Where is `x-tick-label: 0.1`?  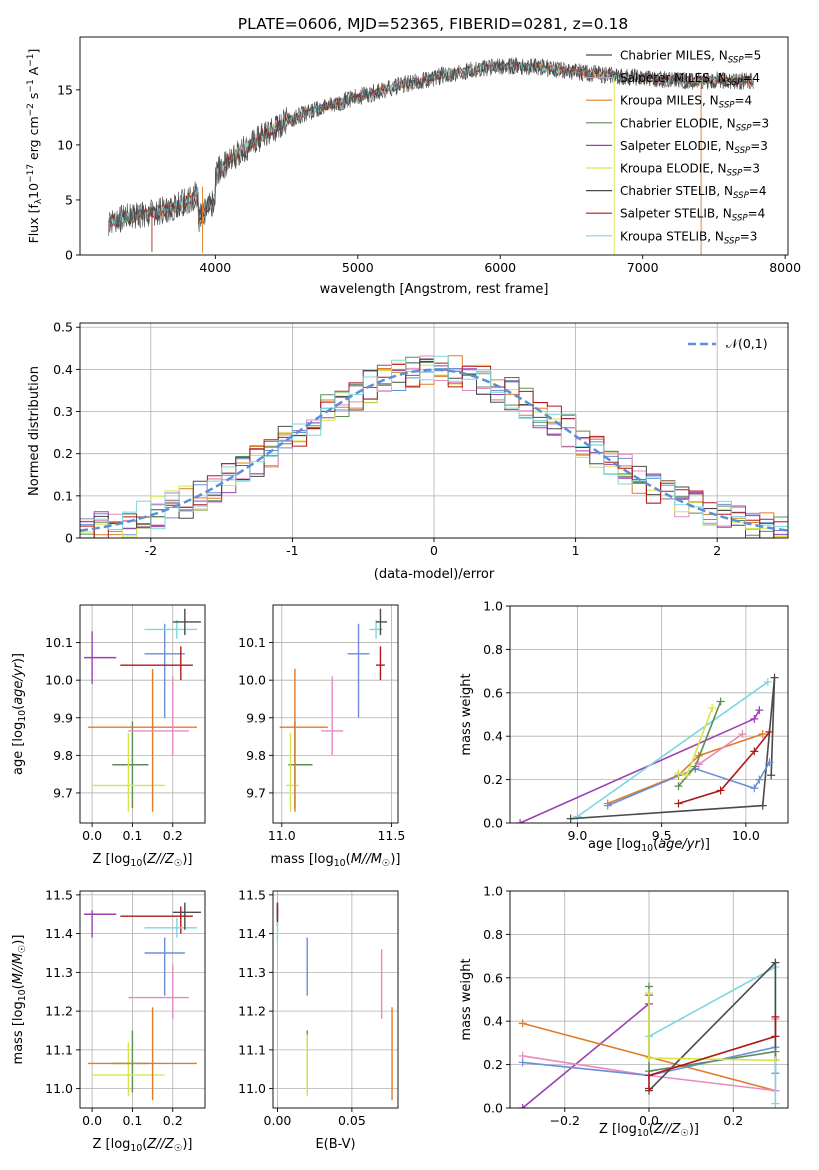
x-tick-label: 0.1 is located at coordinates (132, 1120).